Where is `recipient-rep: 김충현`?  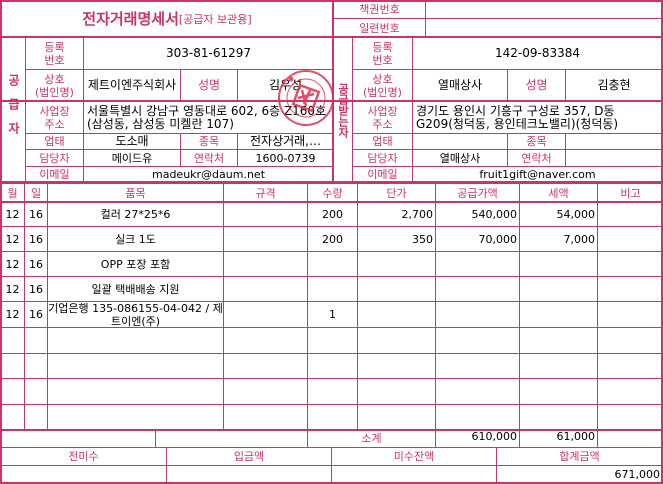 recipient-rep: 김충현 is located at coordinates (614, 85).